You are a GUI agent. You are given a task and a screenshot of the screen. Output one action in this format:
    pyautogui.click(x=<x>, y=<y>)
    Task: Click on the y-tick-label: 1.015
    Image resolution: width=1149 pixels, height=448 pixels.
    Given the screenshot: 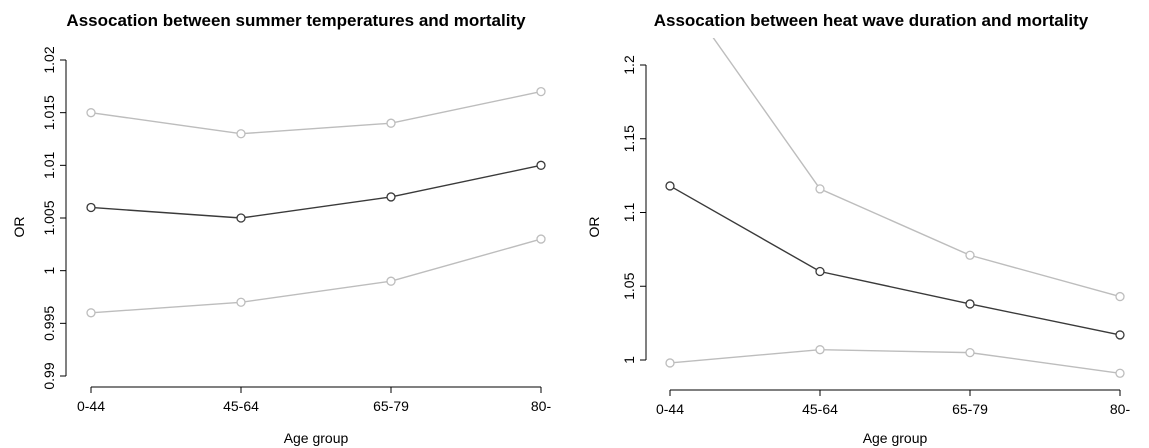 What is the action you would take?
    pyautogui.click(x=49, y=112)
    